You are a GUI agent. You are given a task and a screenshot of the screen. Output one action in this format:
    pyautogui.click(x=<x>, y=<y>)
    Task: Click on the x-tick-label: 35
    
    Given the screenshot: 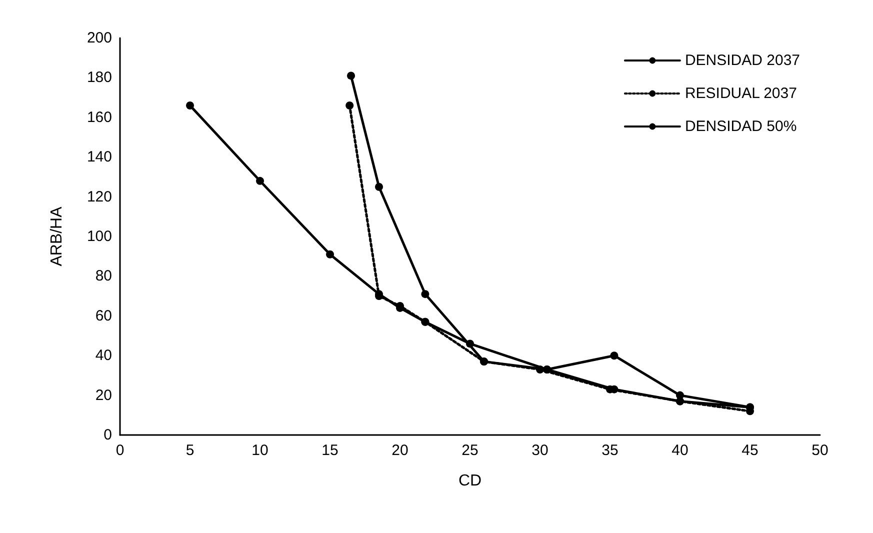 What is the action you would take?
    pyautogui.click(x=610, y=450)
    